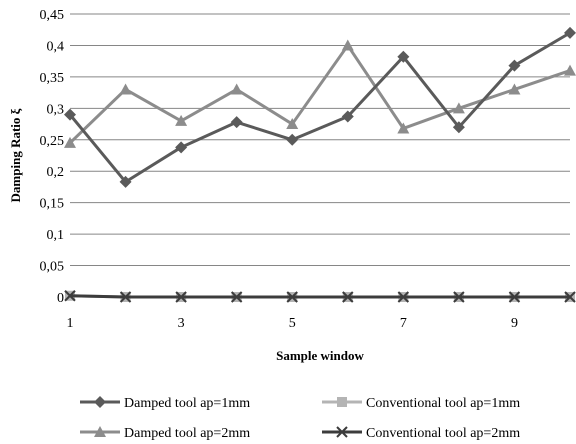 The image size is (576, 444). I want to click on x-tick-label: 5, so click(292, 323).